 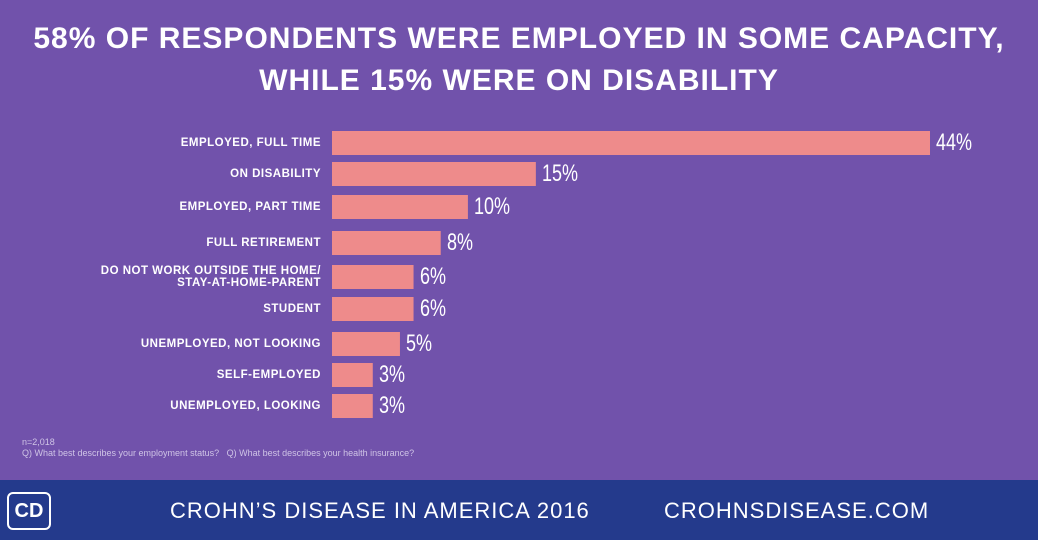 I want to click on category-label: UNEMPLOYED, LOOKING, so click(x=245, y=406).